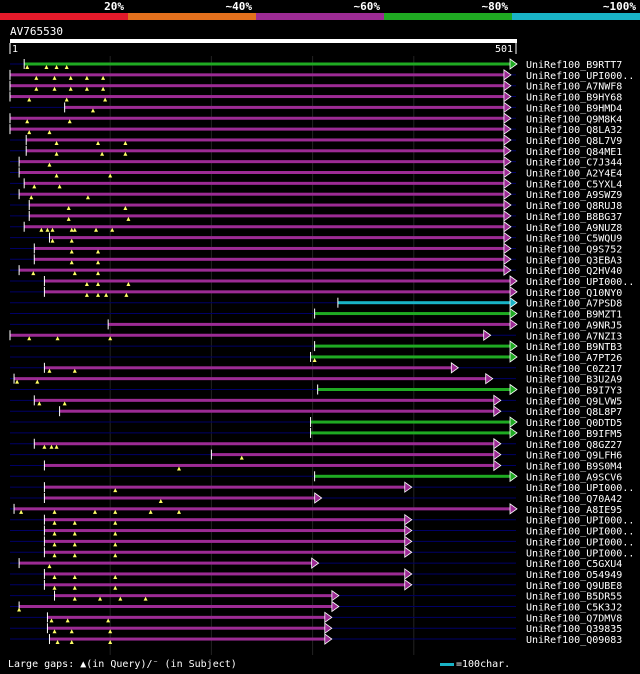 This screenshot has width=640, height=674. What do you see at coordinates (316, 411) in the screenshot?
I see `hit-row: UniRef100_Q8L8P7` at bounding box center [316, 411].